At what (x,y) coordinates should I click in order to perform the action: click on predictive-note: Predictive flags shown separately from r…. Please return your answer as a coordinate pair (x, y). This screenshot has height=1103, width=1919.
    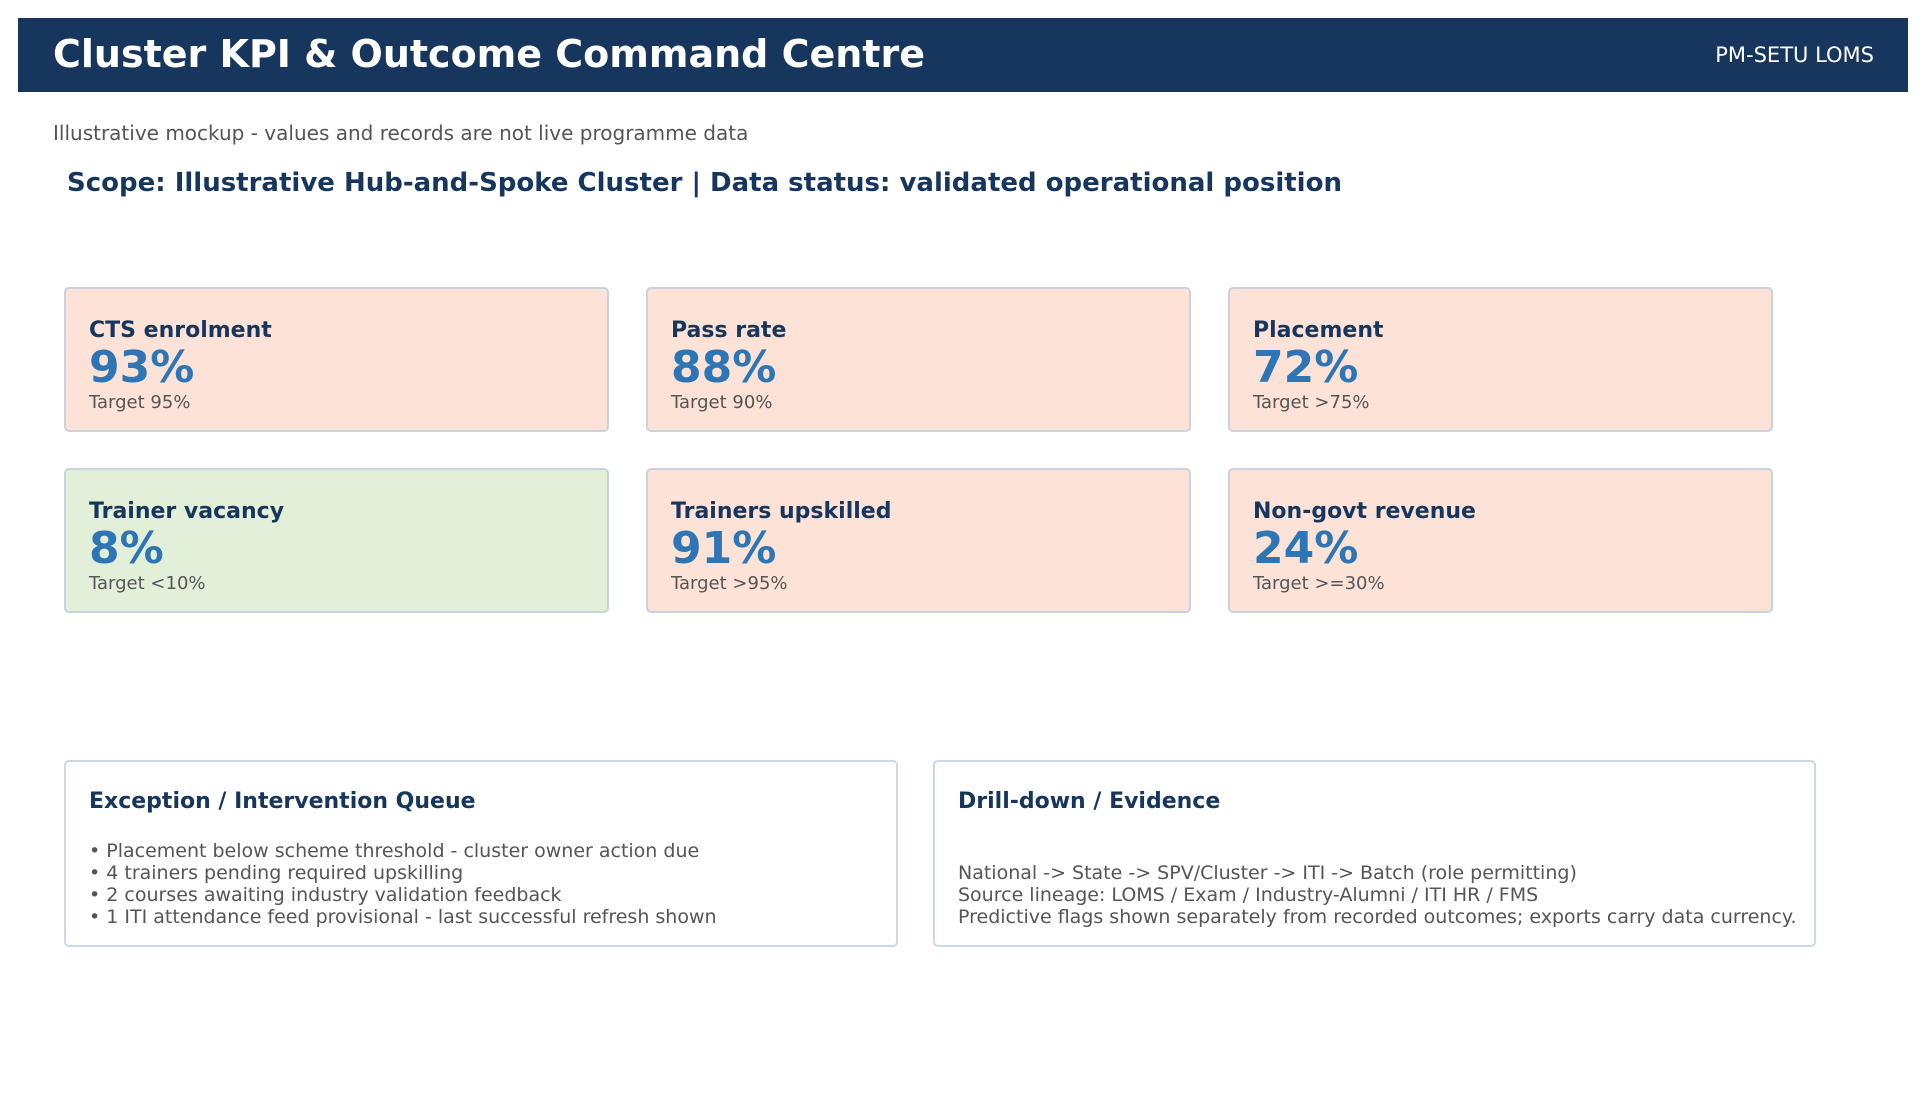
    Looking at the image, I should click on (1377, 917).